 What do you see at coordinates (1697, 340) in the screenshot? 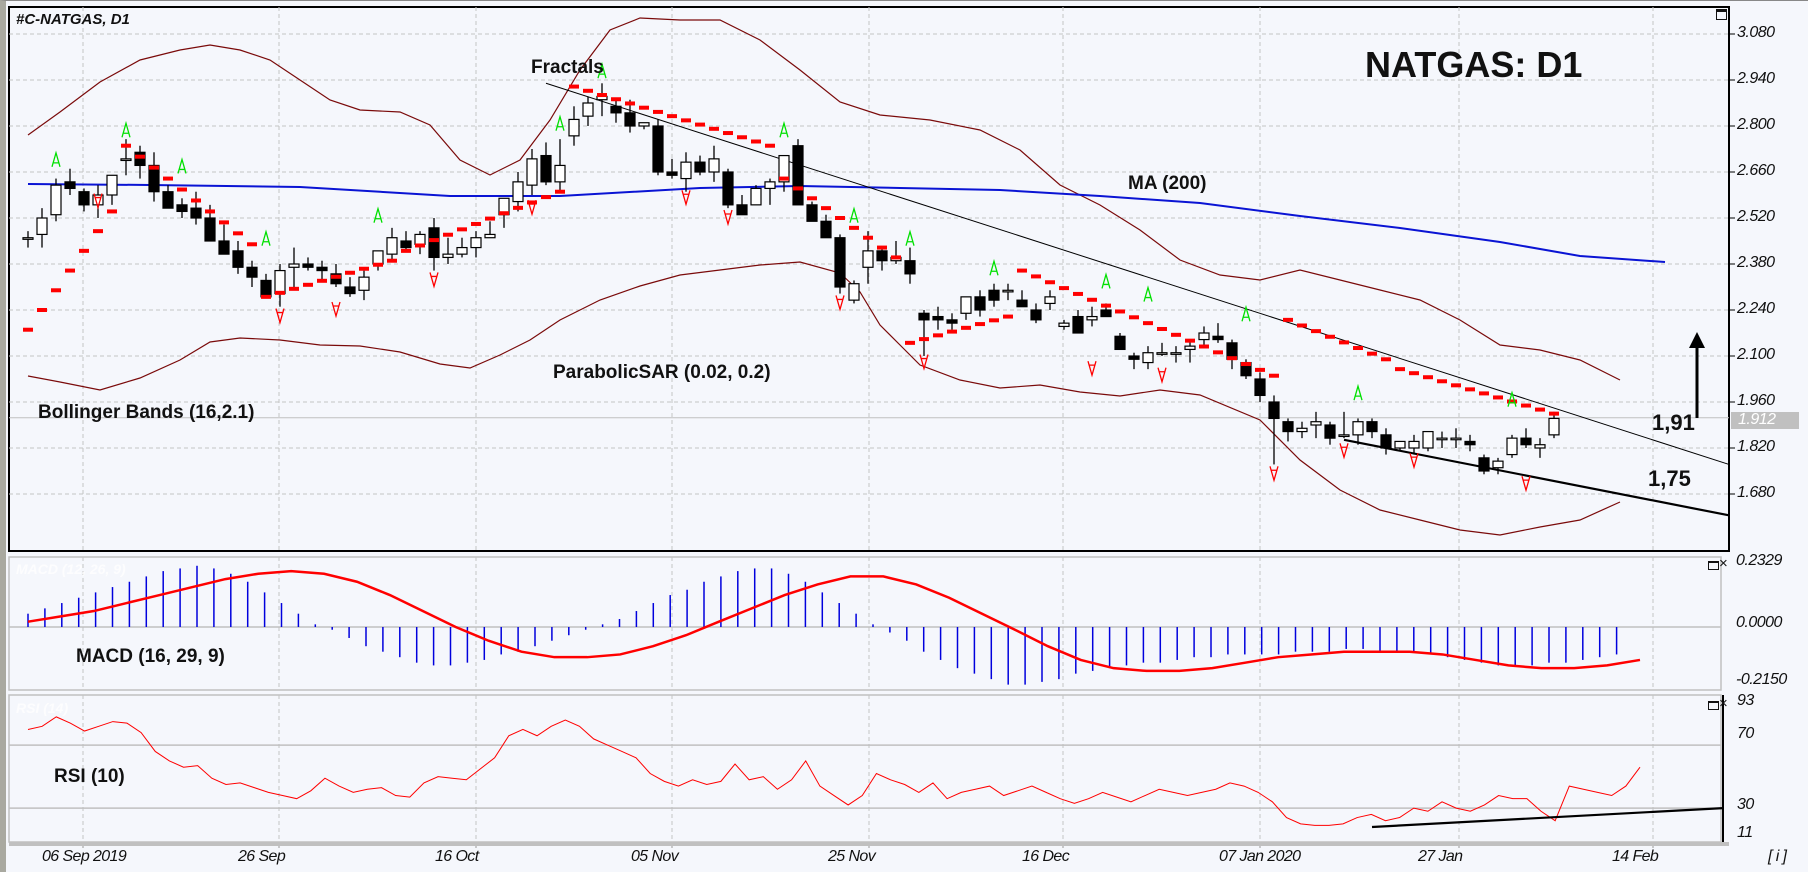
I see `breakout-arrow-head` at bounding box center [1697, 340].